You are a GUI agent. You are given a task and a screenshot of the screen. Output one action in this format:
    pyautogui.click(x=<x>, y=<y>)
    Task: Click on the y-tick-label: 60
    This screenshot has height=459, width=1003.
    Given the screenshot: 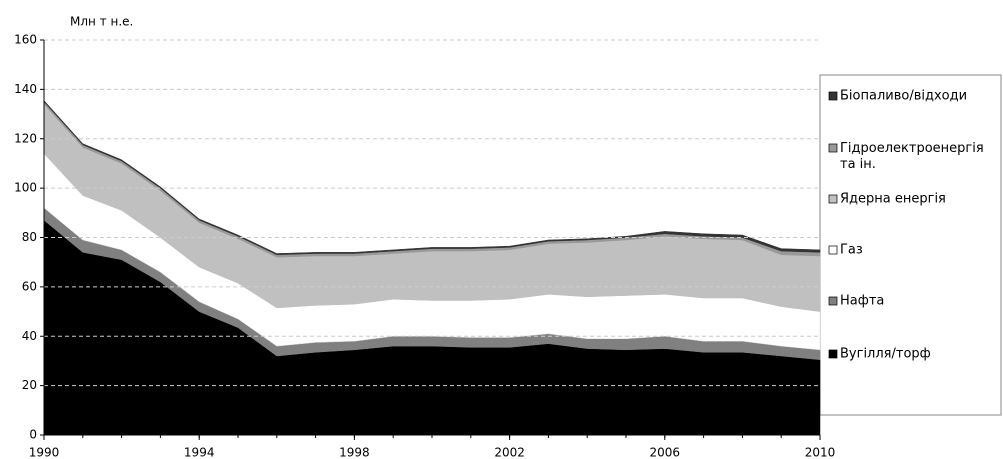 What is the action you would take?
    pyautogui.click(x=29, y=286)
    